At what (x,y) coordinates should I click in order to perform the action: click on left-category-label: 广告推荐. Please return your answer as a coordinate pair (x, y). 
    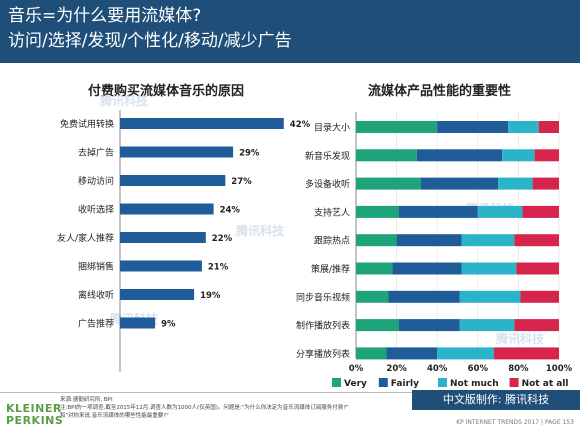
    Looking at the image, I should click on (96, 324).